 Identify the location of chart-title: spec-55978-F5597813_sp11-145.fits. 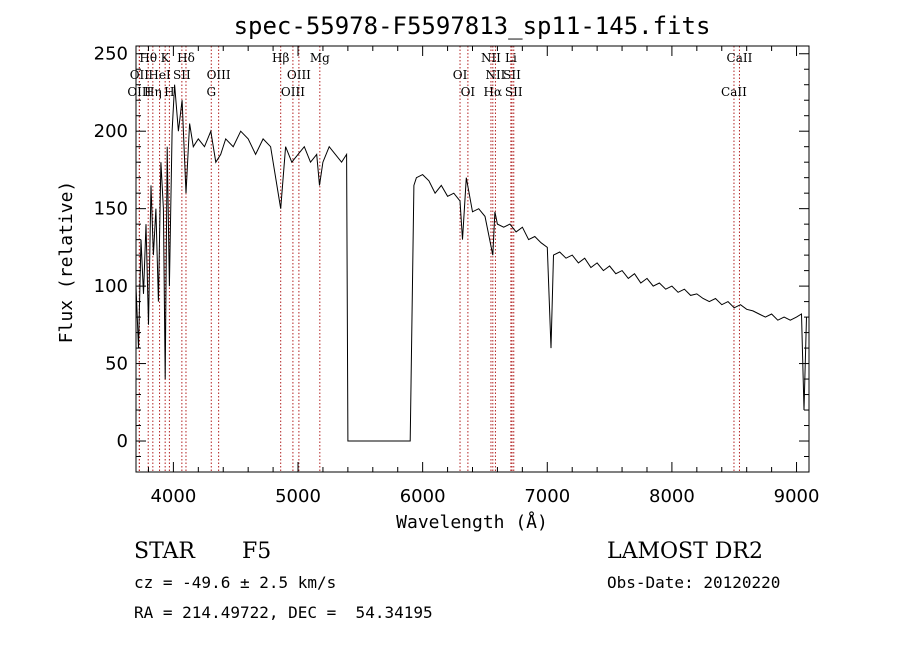
(472, 26).